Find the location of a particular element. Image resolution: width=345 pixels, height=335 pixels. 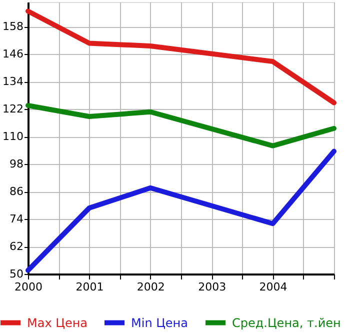

legend-label: Max Цена is located at coordinates (57, 323).